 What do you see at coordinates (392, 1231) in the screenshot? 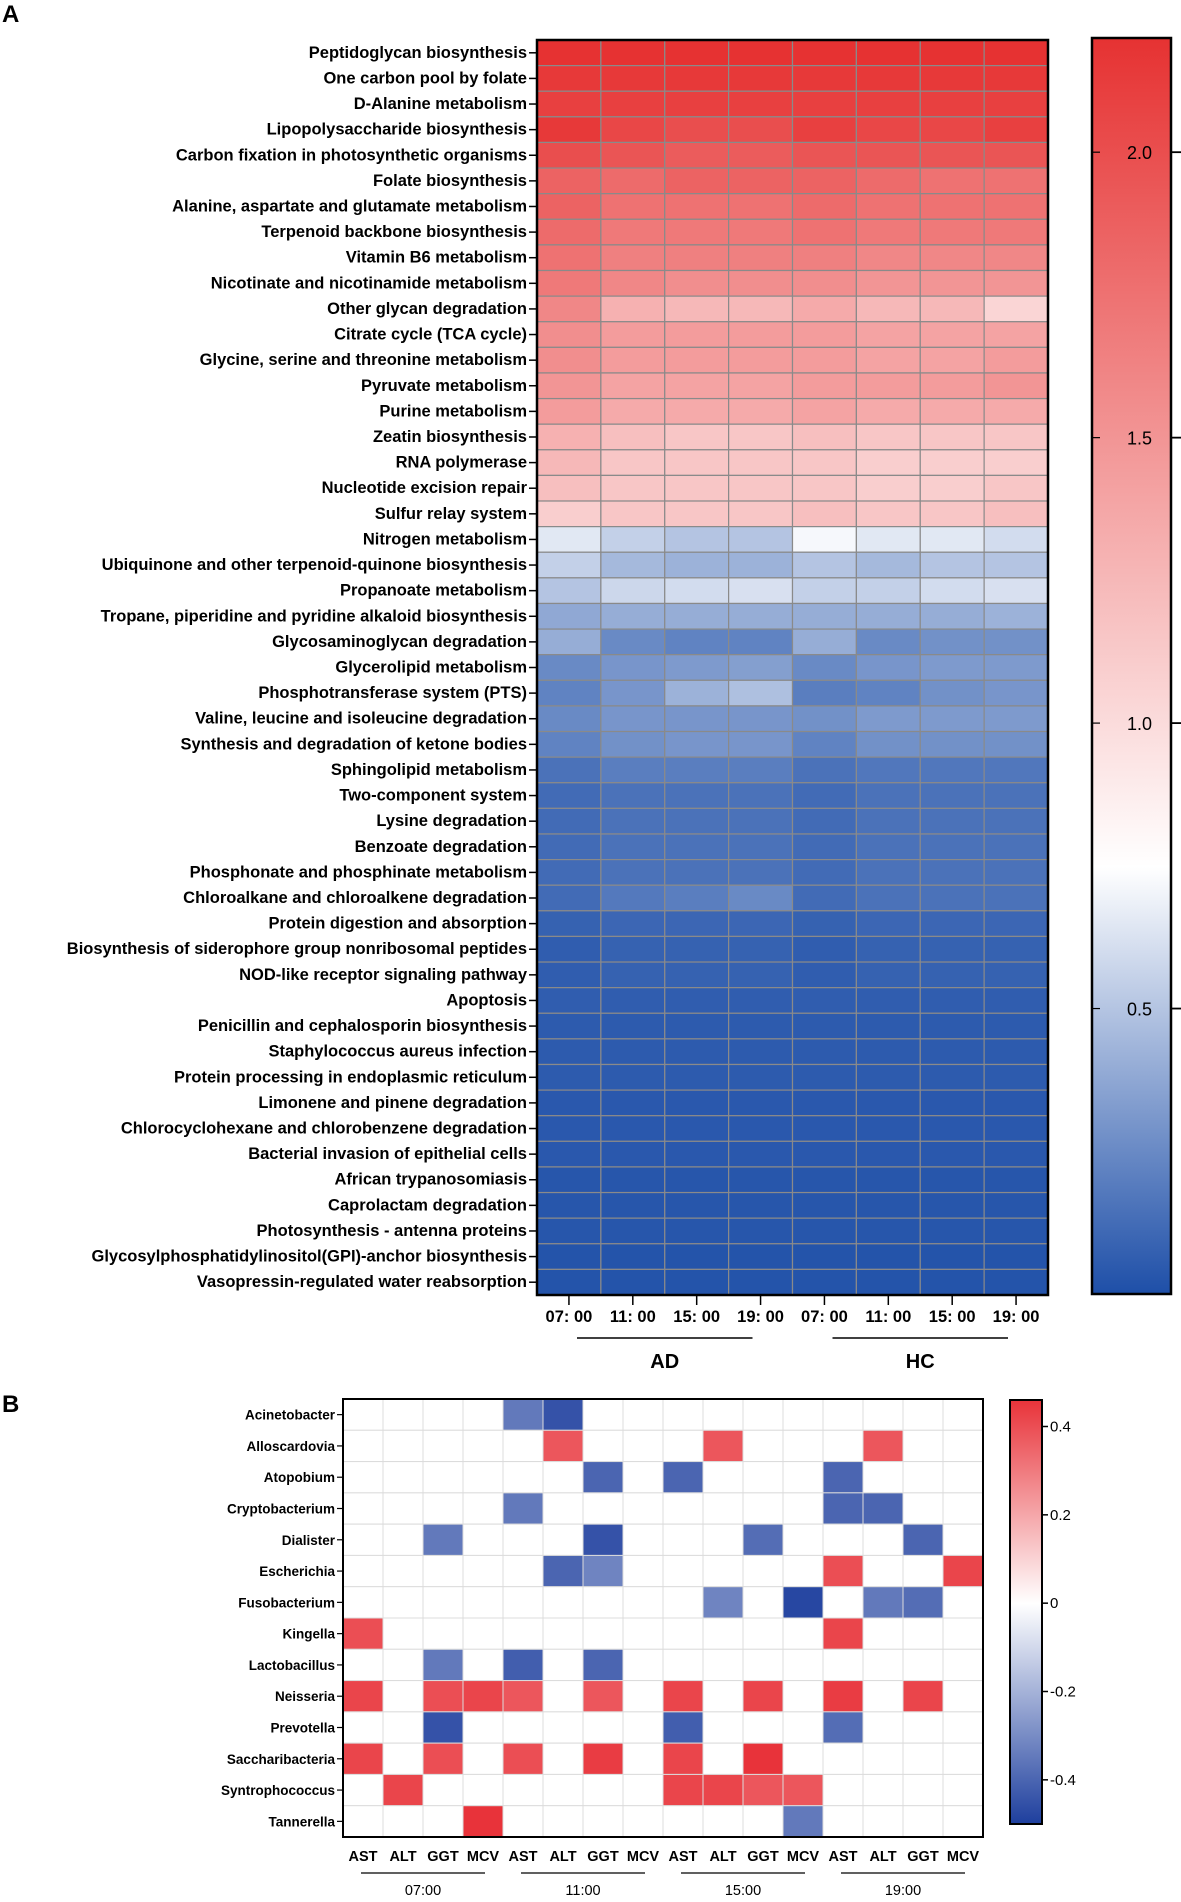
I see `heatmap-a-row-label: Photosynthesis - antenna proteins` at bounding box center [392, 1231].